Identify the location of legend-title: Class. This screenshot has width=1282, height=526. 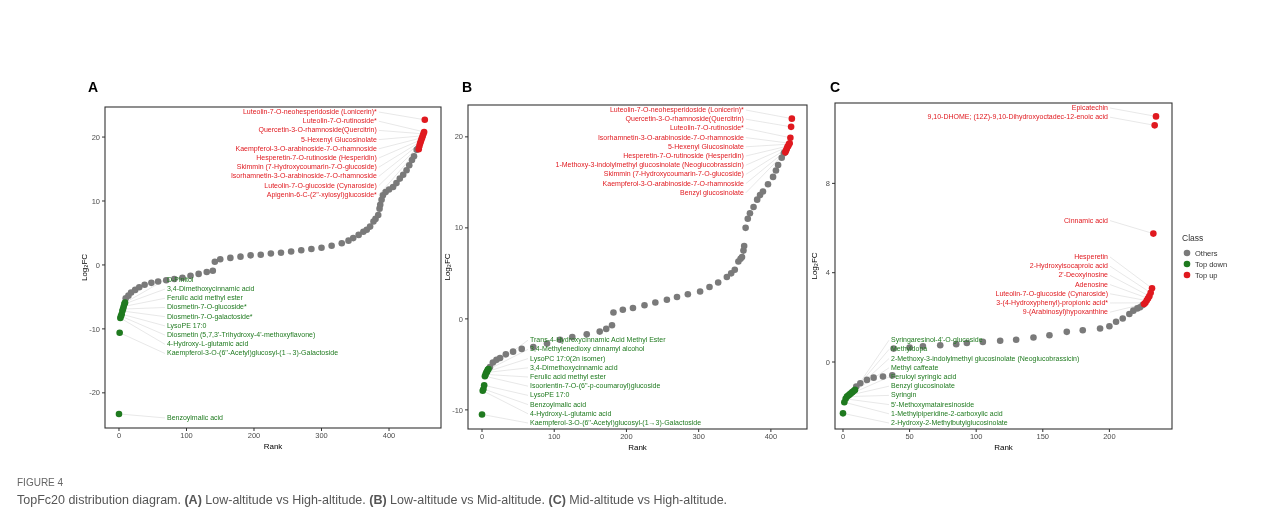
(1193, 238).